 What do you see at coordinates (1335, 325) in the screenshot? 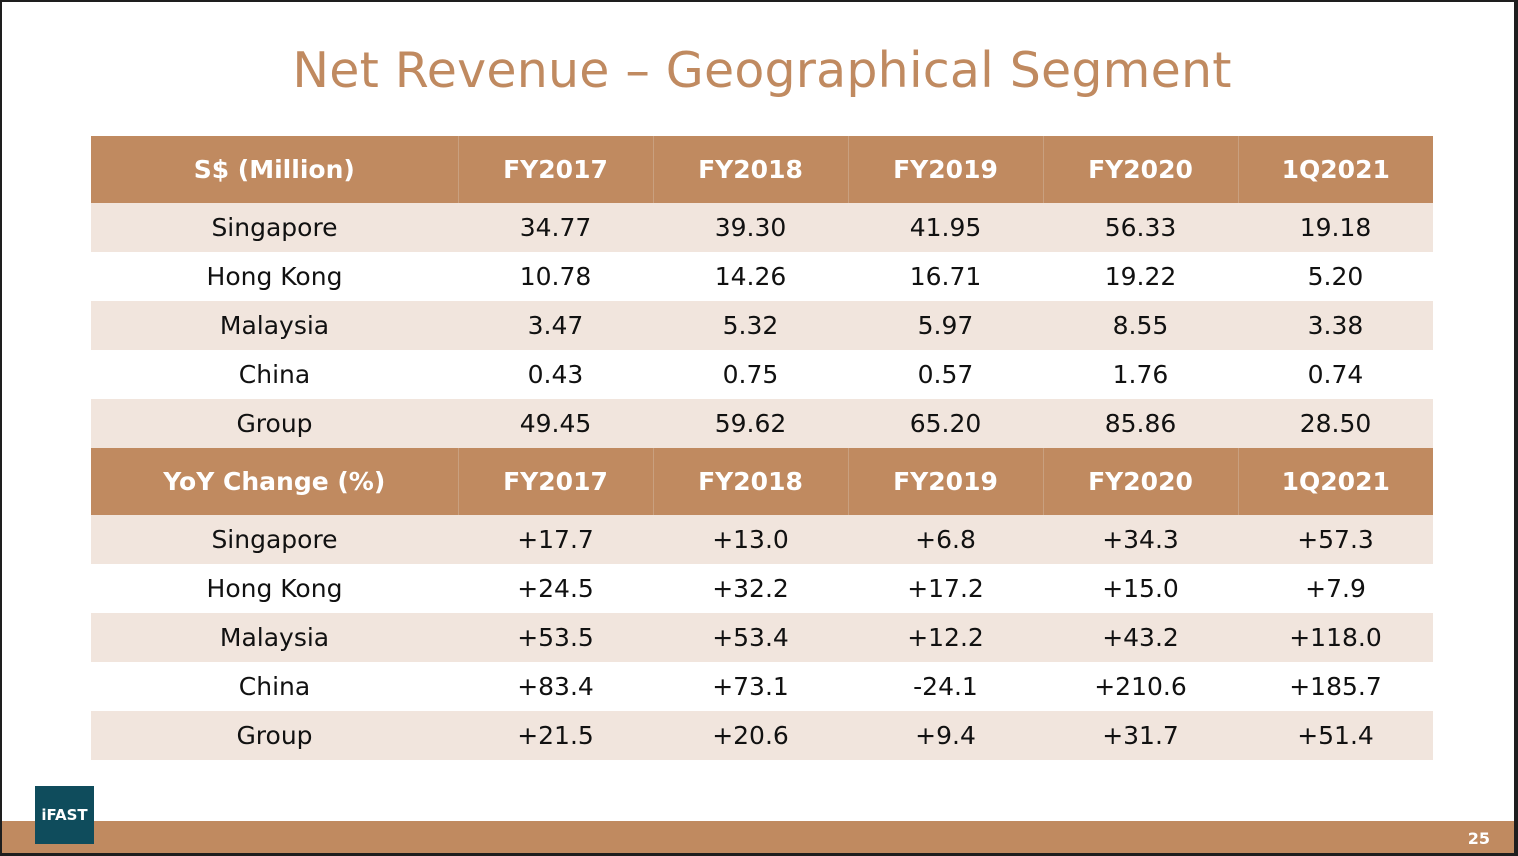
I see `table-cell: 3.38` at bounding box center [1335, 325].